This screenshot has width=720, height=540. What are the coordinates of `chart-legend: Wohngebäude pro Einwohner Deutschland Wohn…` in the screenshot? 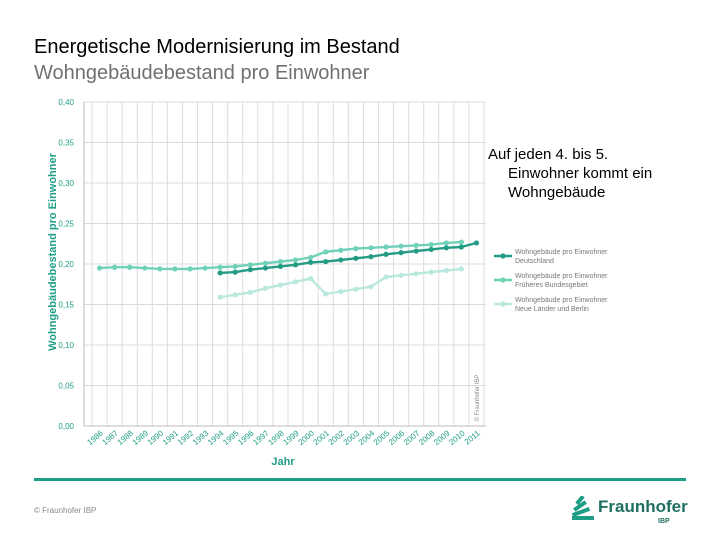 It's located at (551, 281).